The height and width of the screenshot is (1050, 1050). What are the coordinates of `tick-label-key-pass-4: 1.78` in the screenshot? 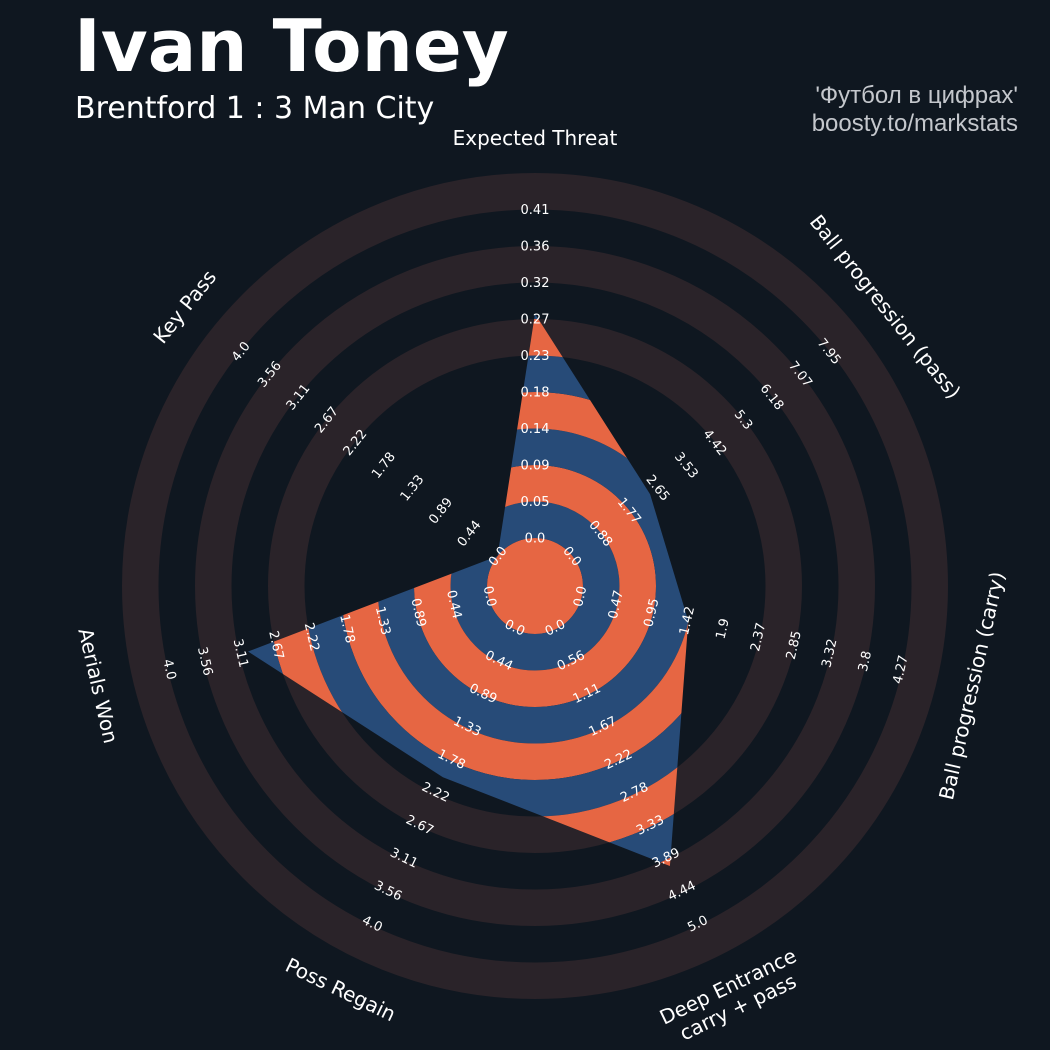 It's located at (384, 466).